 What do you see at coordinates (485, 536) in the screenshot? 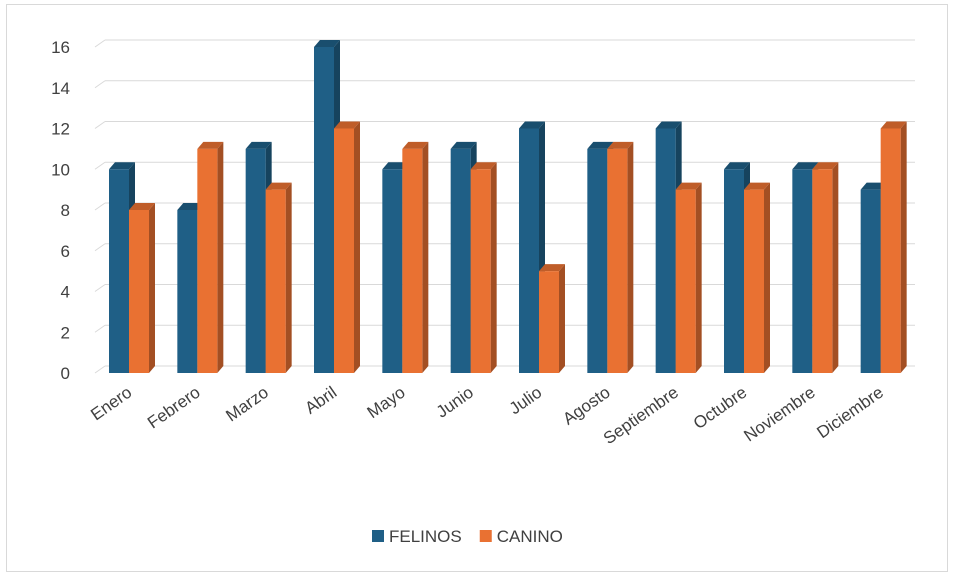
I see `legend-swatch-canino` at bounding box center [485, 536].